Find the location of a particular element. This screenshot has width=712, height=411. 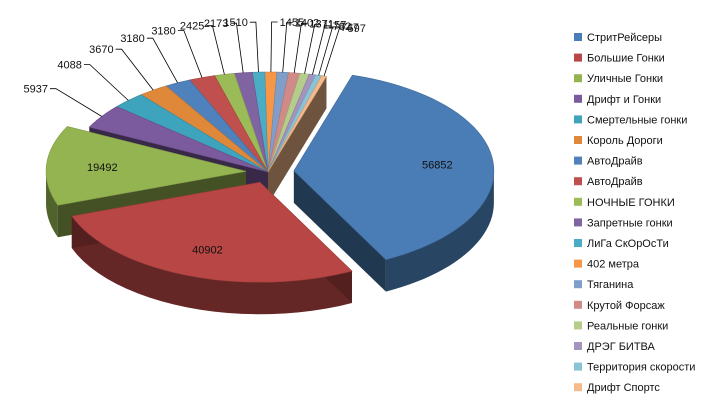

data-label: 1510 is located at coordinates (235, 23).